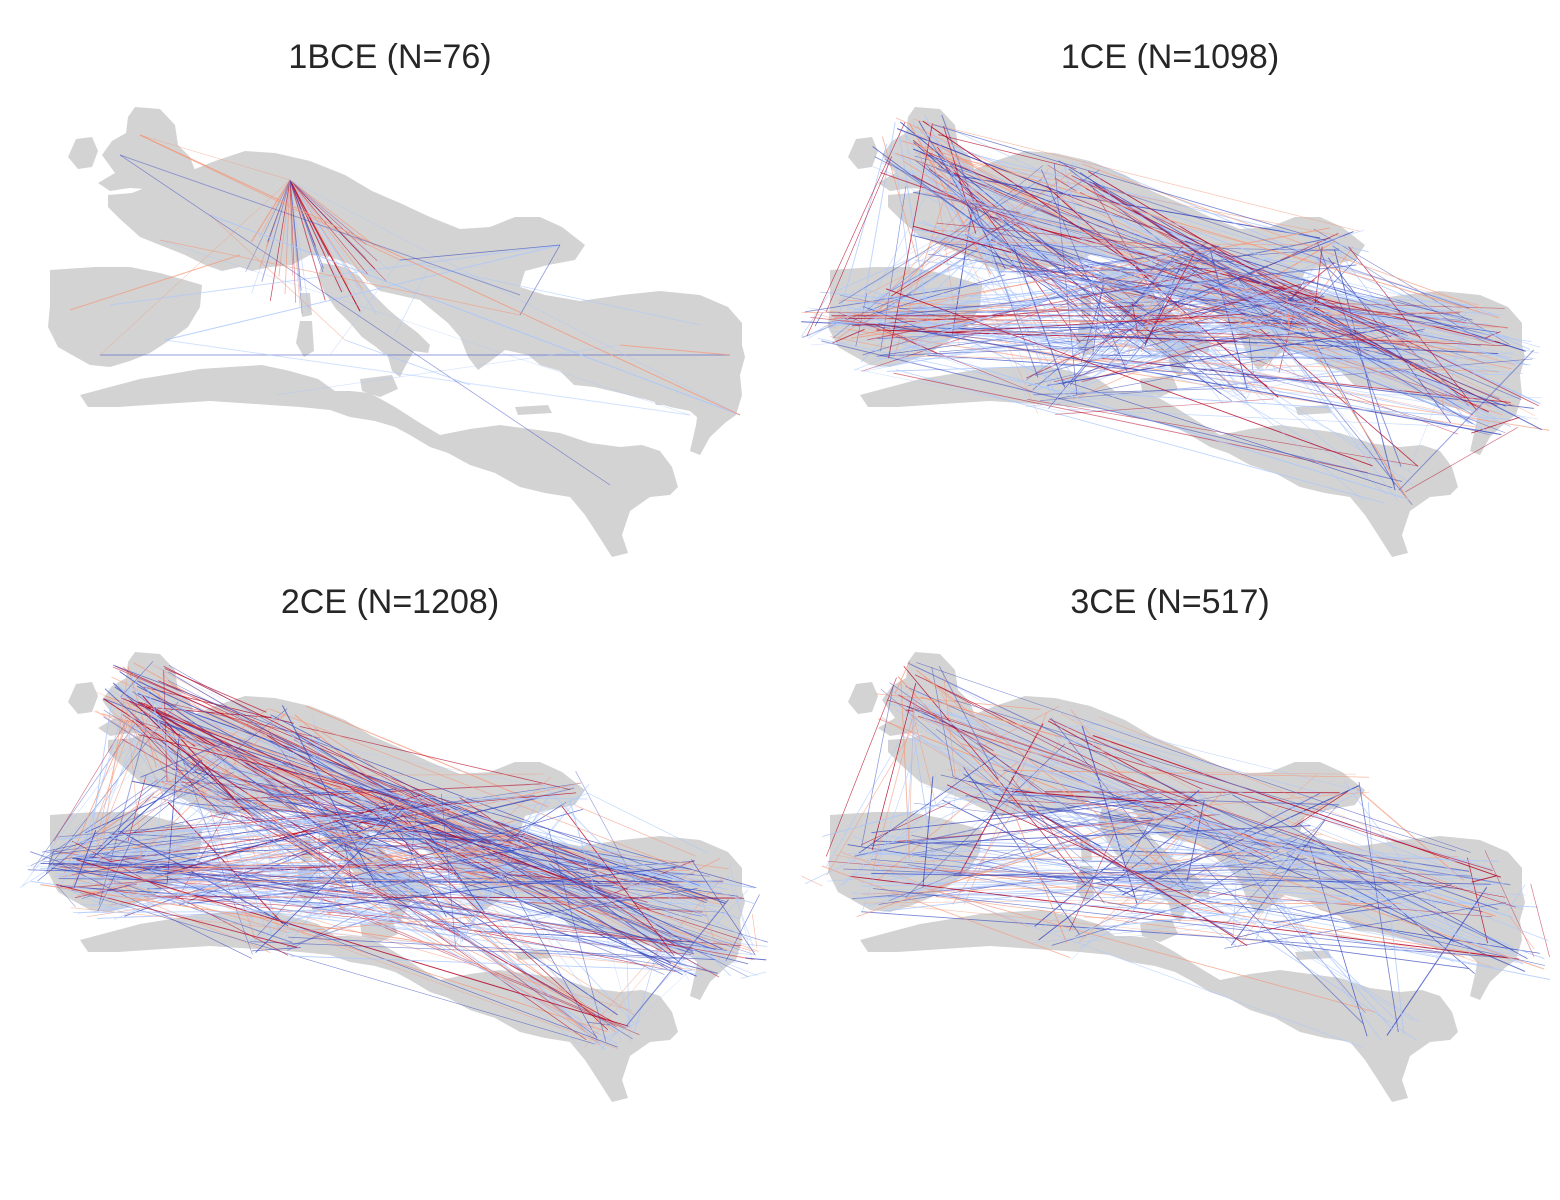 This screenshot has height=1200, width=1560. Describe the element at coordinates (305, 339) in the screenshot. I see `sardinia-land` at that location.